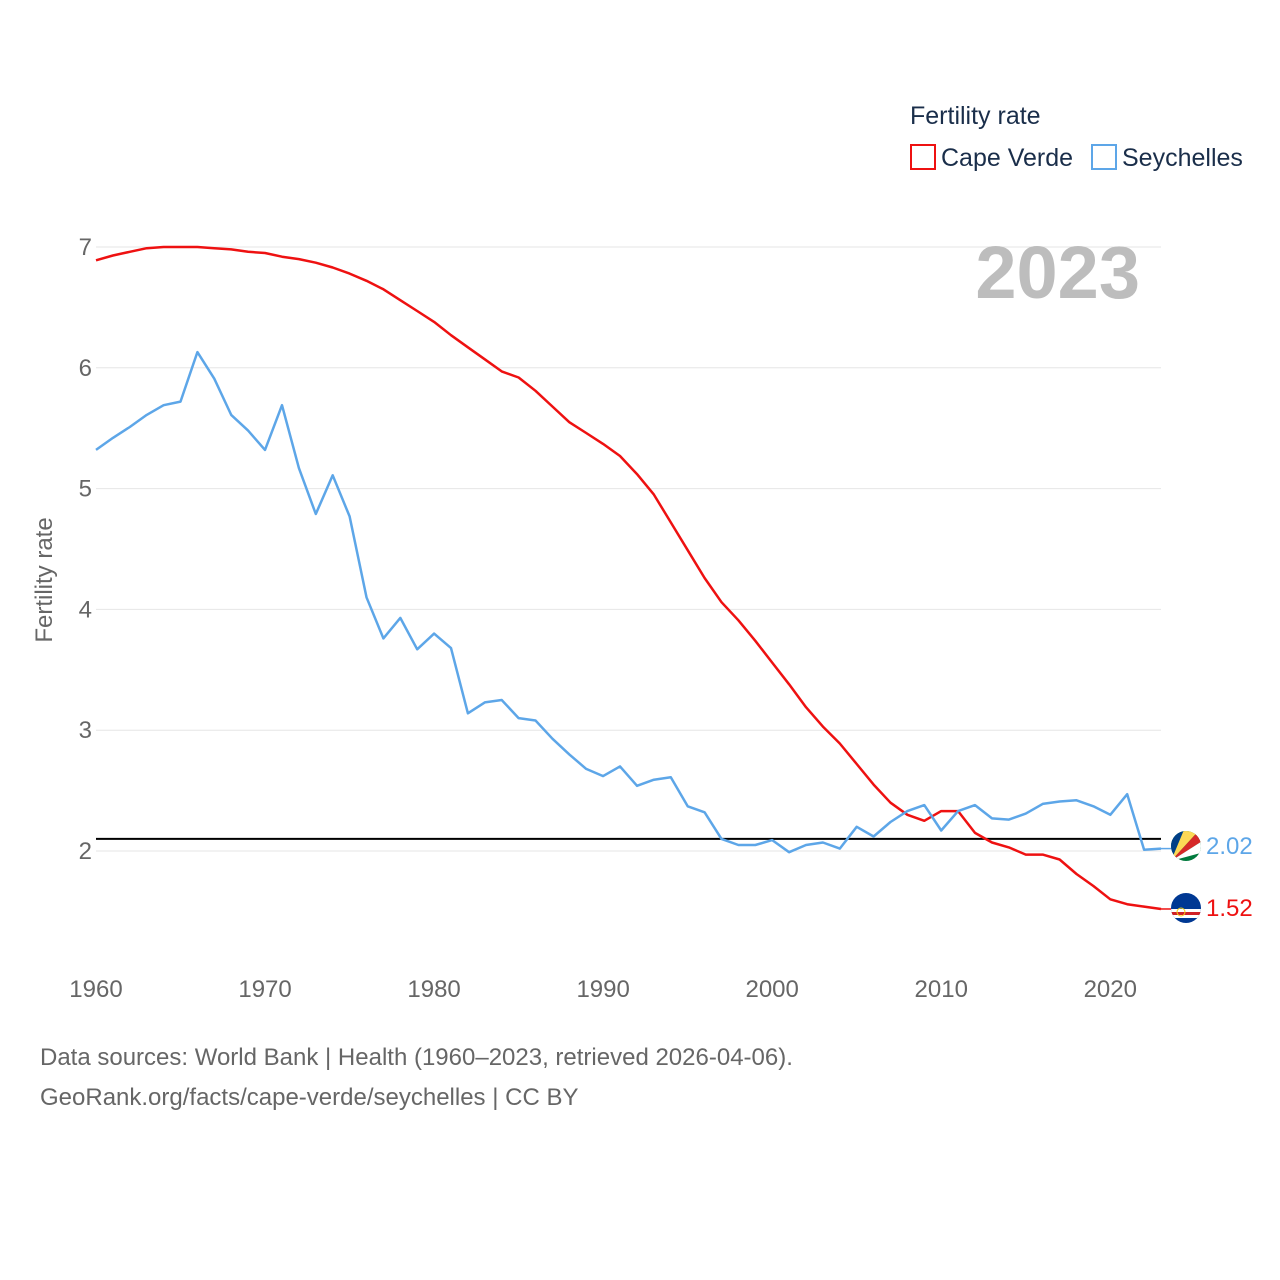  Describe the element at coordinates (44, 579) in the screenshot. I see `y-axis-label: Fertility rate` at that location.